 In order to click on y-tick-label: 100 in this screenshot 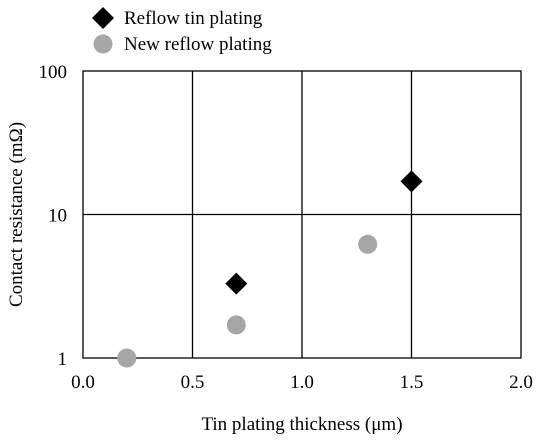, I will do `click(53, 72)`.